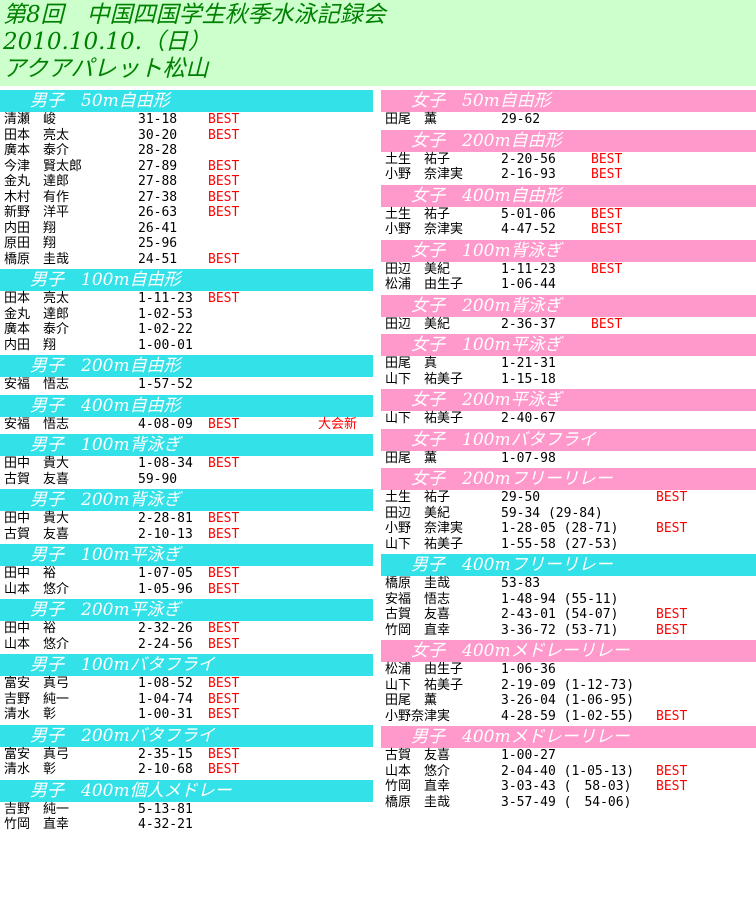  Describe the element at coordinates (158, 228) in the screenshot. I see `result-time: 26-41` at that location.